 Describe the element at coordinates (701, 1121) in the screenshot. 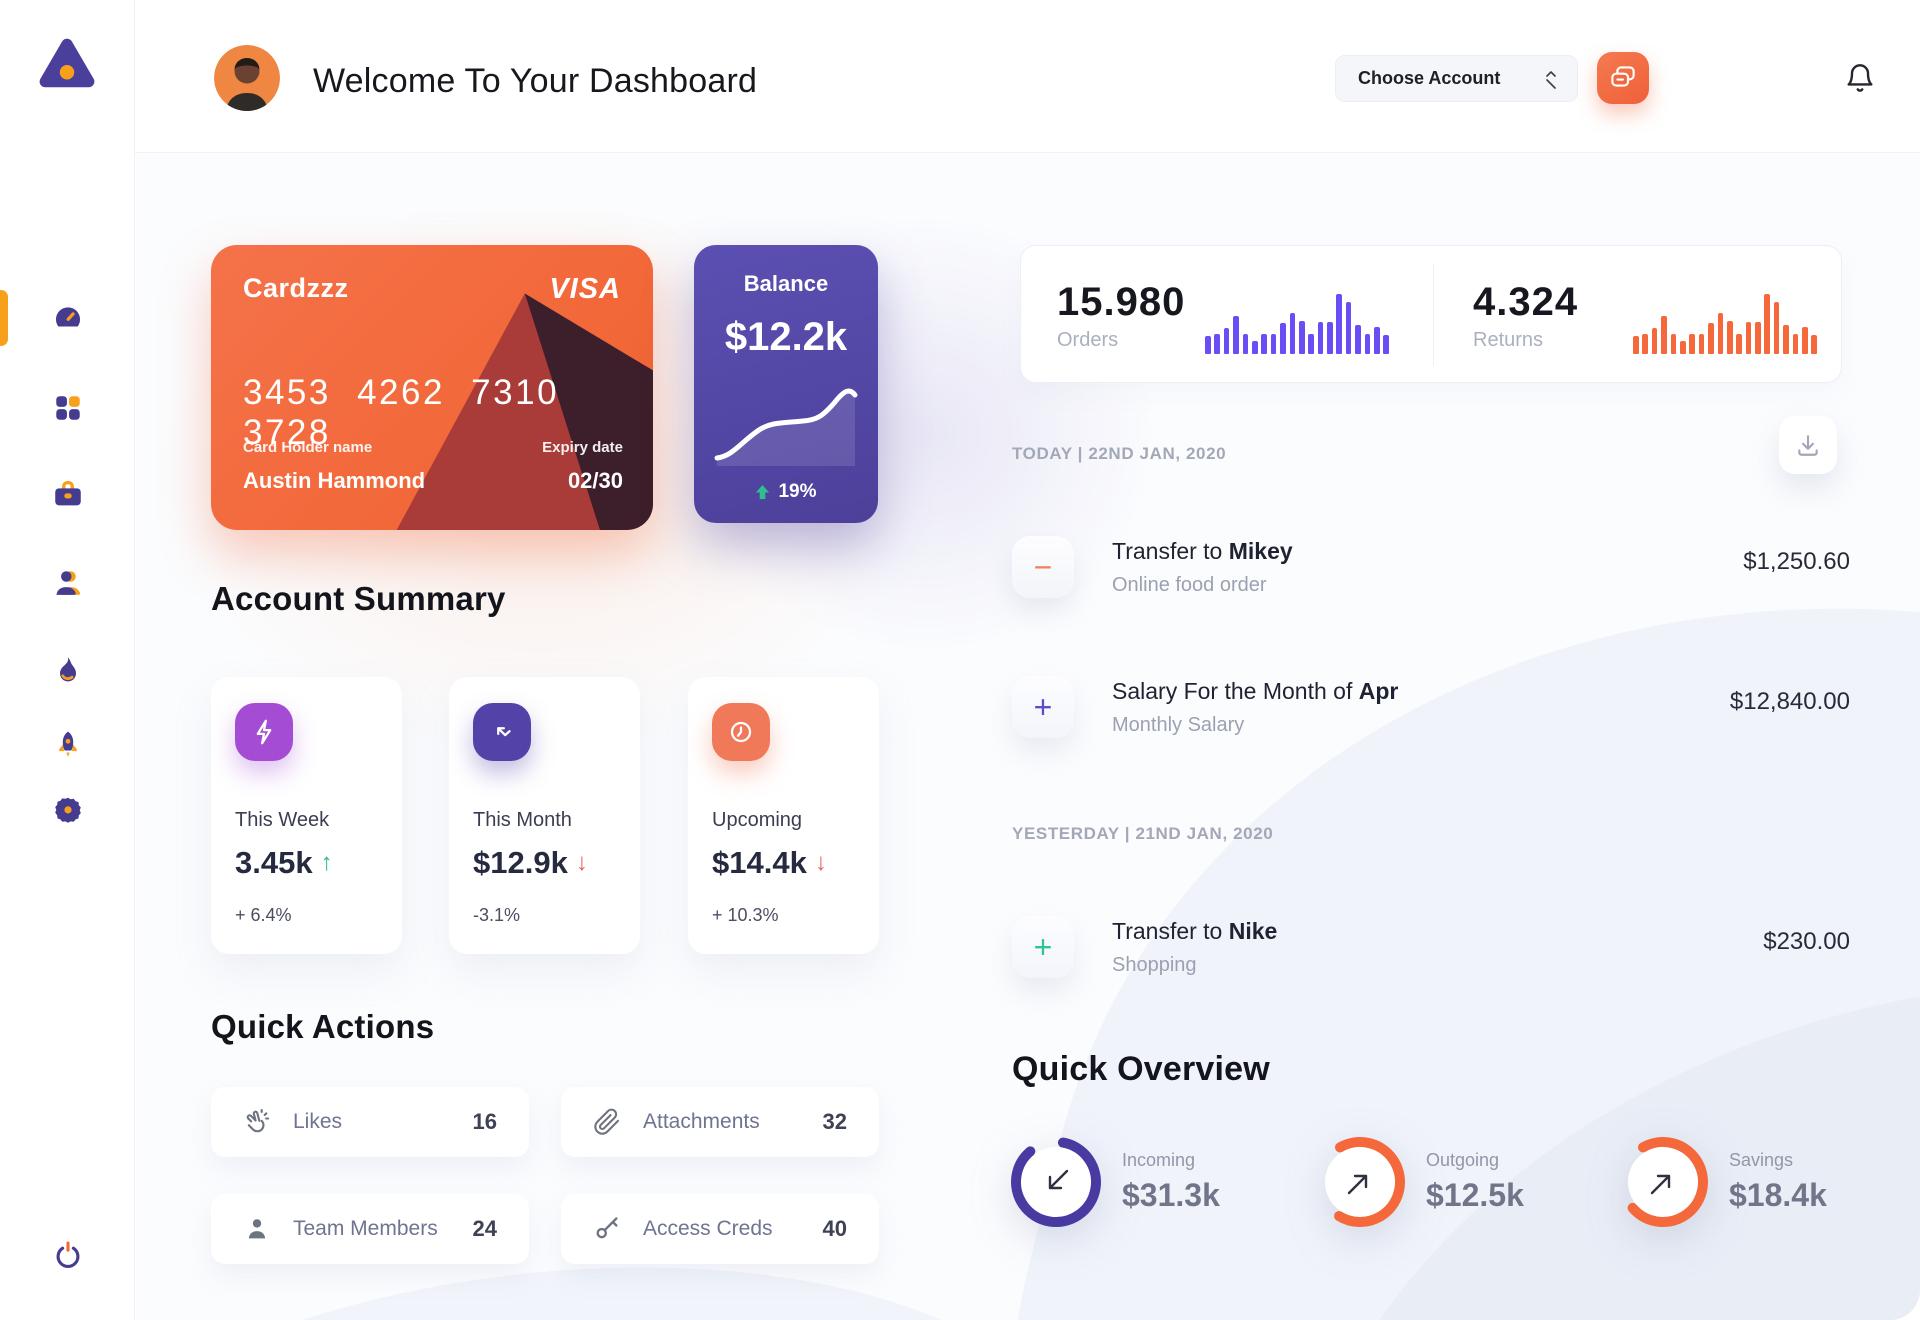

I see `quick-action-label: Attachments` at that location.